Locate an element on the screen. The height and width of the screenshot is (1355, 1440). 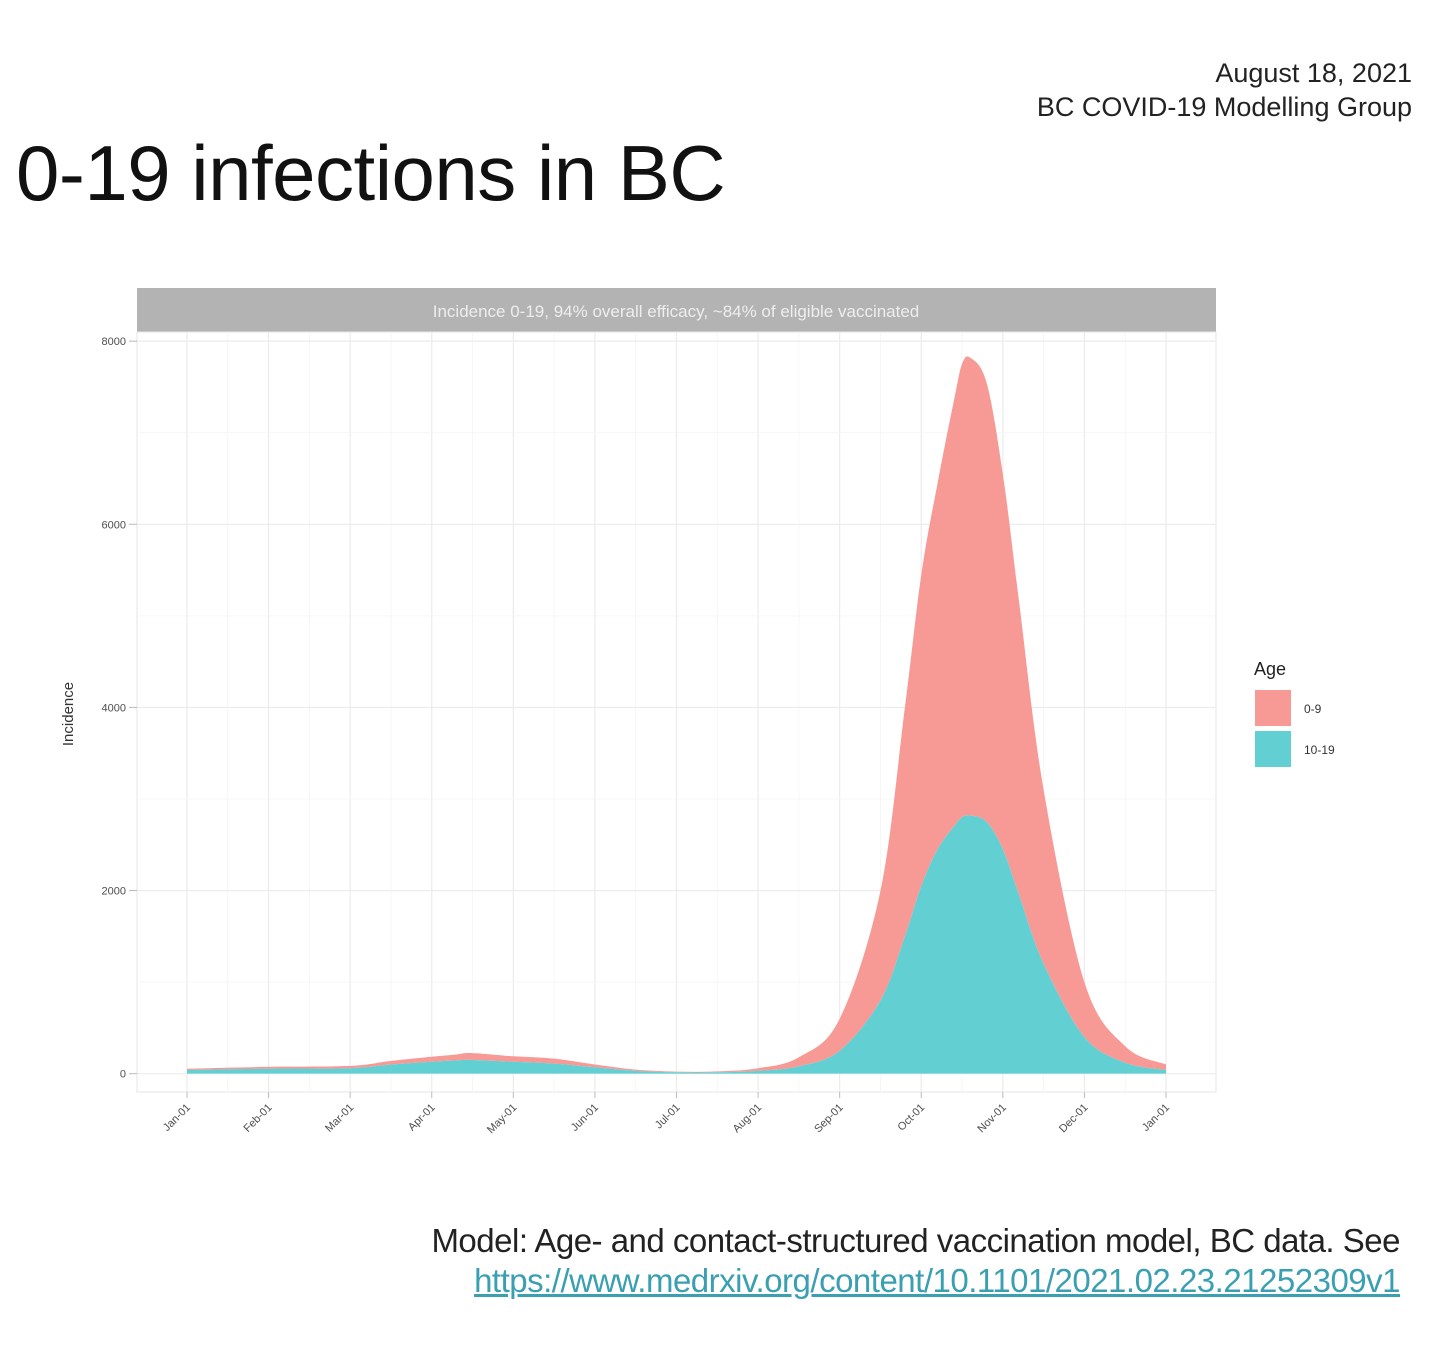
x-tick-label: Dec-01 is located at coordinates (1074, 1119).